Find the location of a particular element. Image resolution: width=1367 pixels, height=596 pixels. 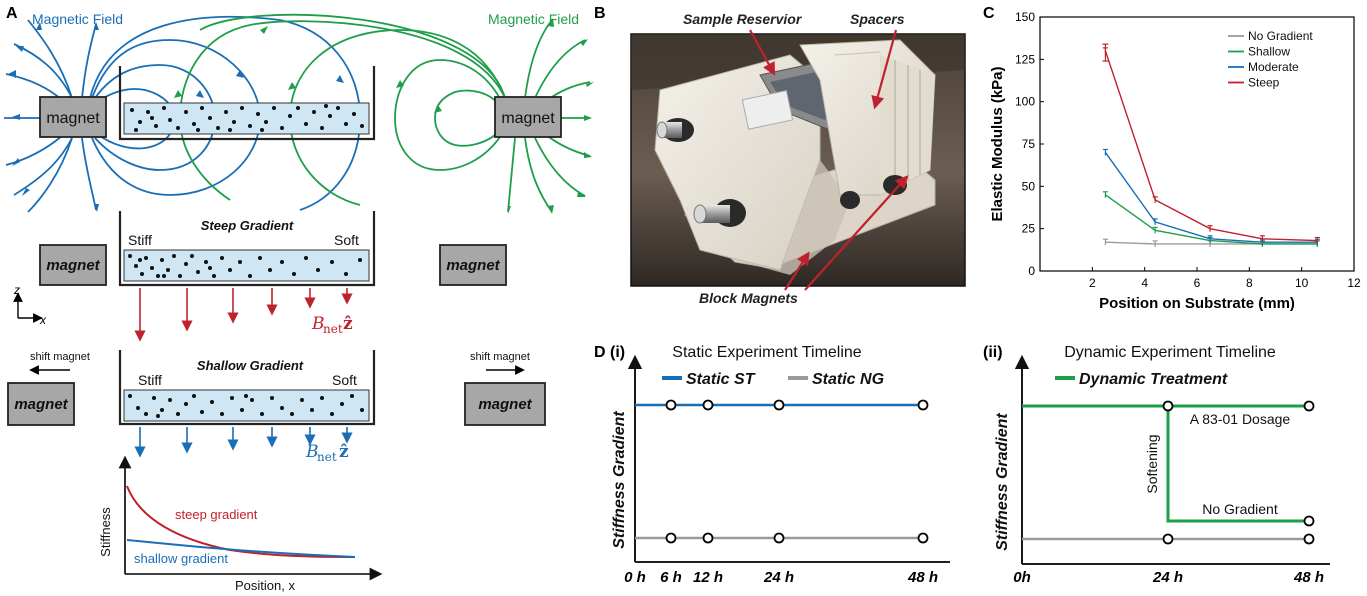

stiffness-axis-label: Stiffness is located at coordinates (105, 532).